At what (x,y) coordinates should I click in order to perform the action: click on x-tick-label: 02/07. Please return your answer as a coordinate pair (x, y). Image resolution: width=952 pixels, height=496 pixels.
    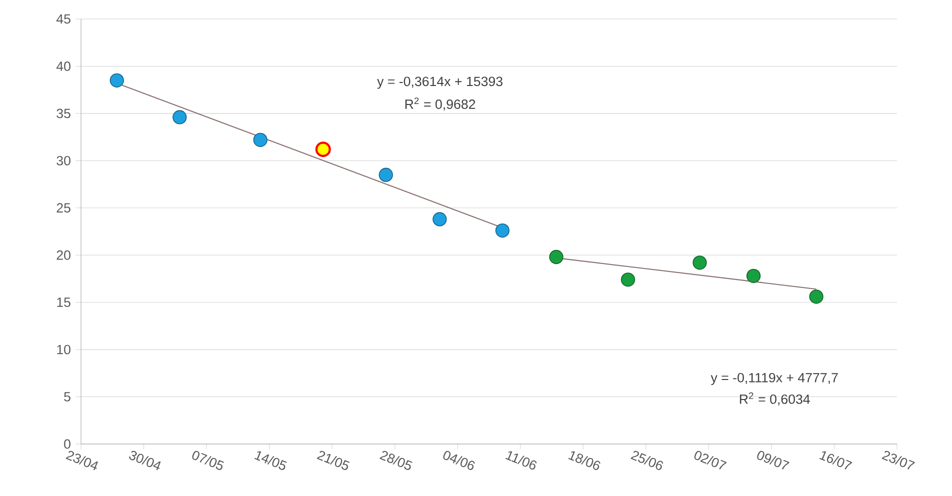
    Looking at the image, I should click on (710, 460).